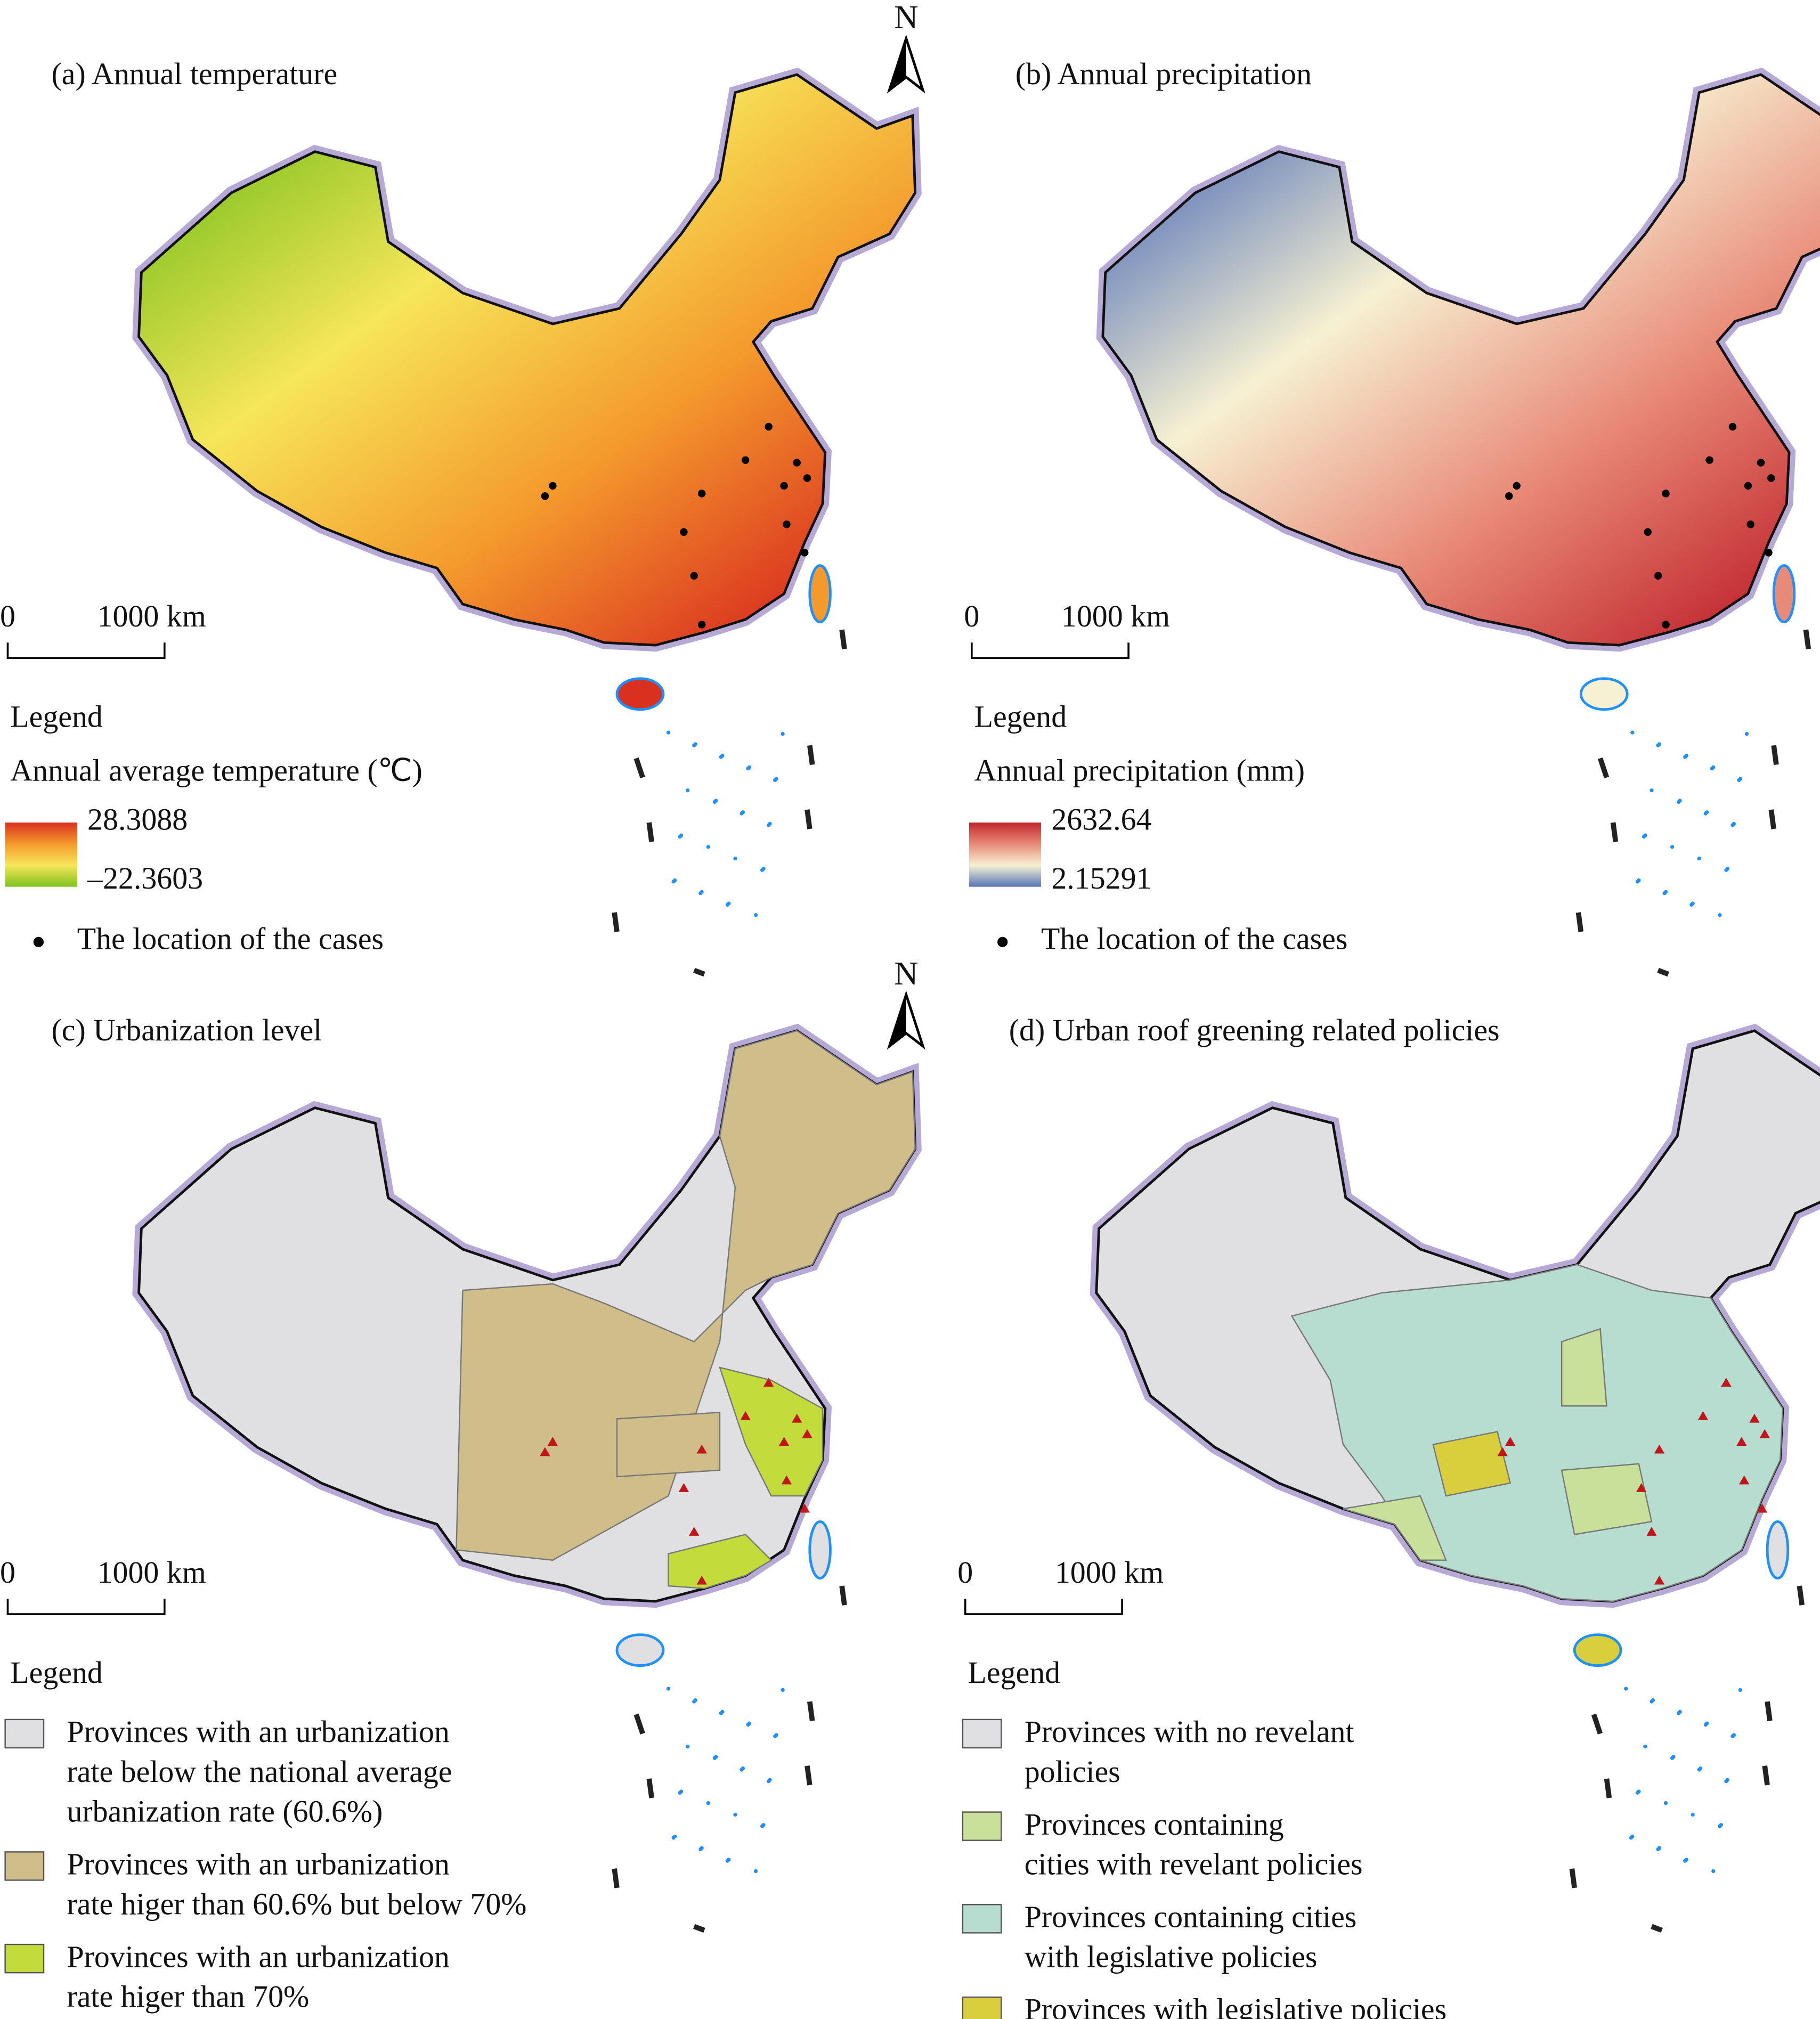  I want to click on map, so click(527, 360).